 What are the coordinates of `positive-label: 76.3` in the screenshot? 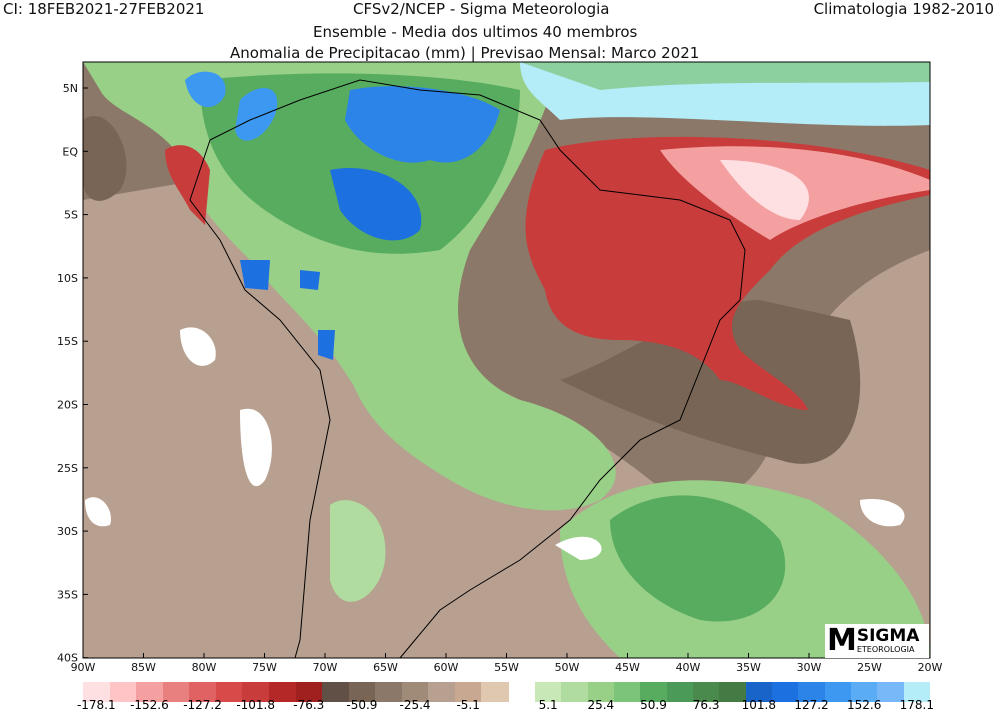 It's located at (706, 705).